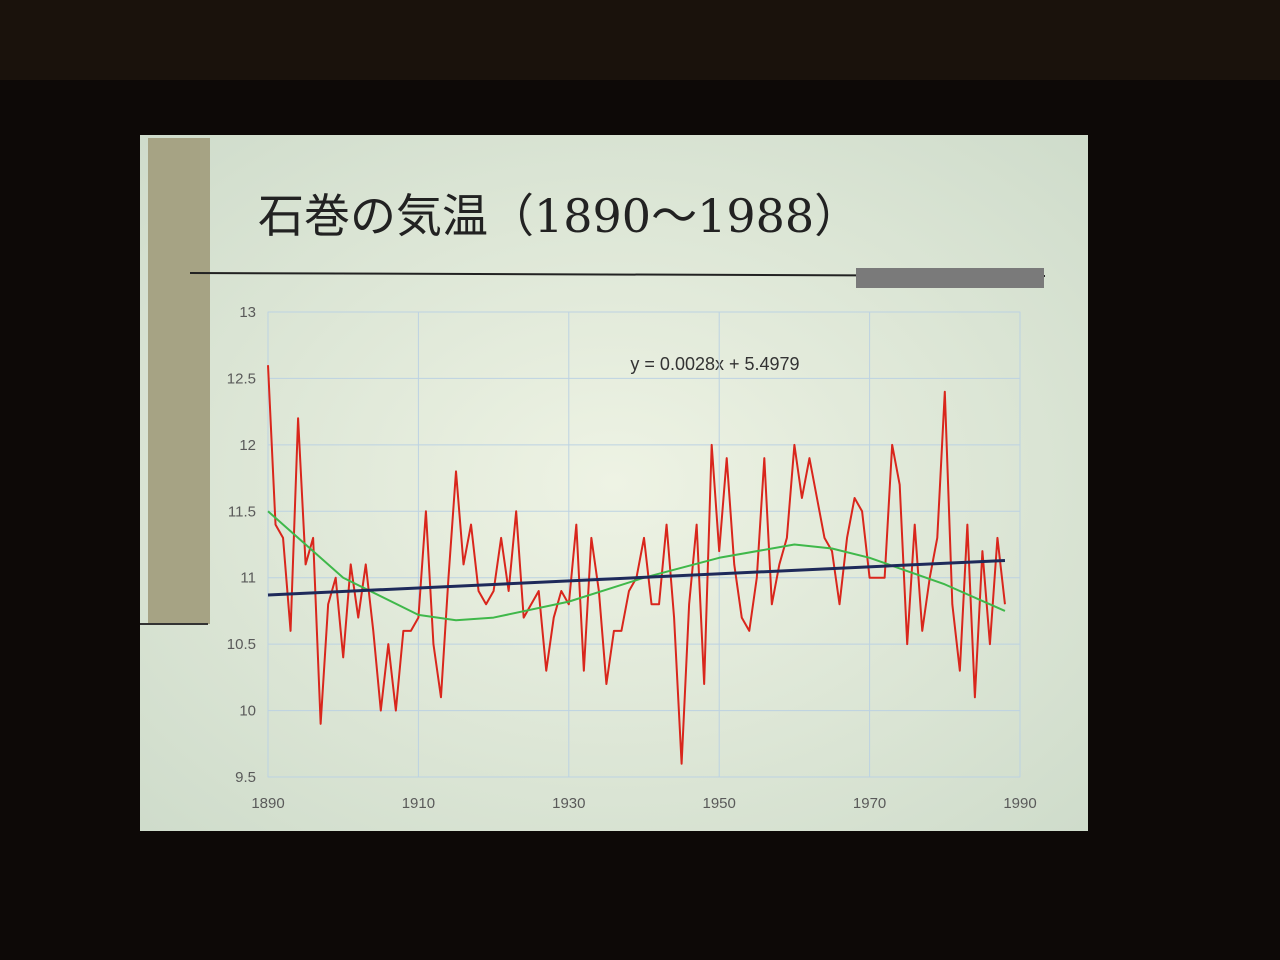 This screenshot has height=960, width=1280. What do you see at coordinates (1019, 803) in the screenshot?
I see `x-tick-label: 1990` at bounding box center [1019, 803].